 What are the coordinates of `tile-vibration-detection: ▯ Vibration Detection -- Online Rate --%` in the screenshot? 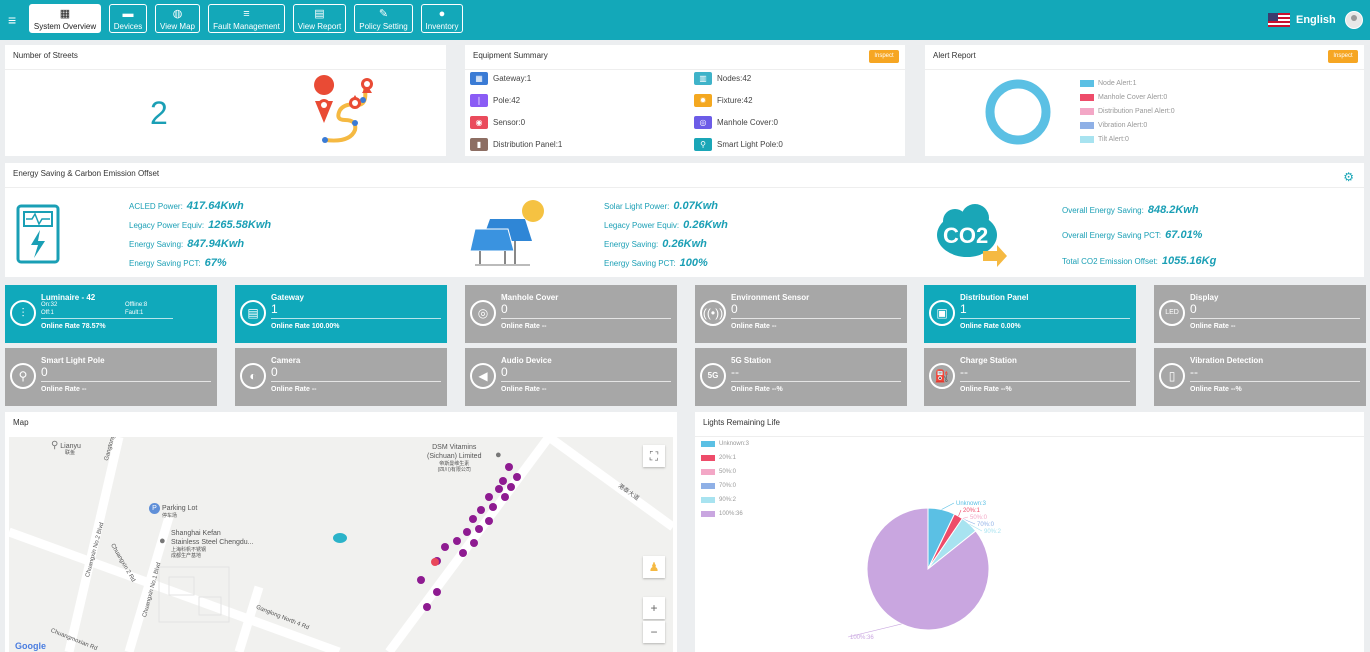 It's located at (1260, 377).